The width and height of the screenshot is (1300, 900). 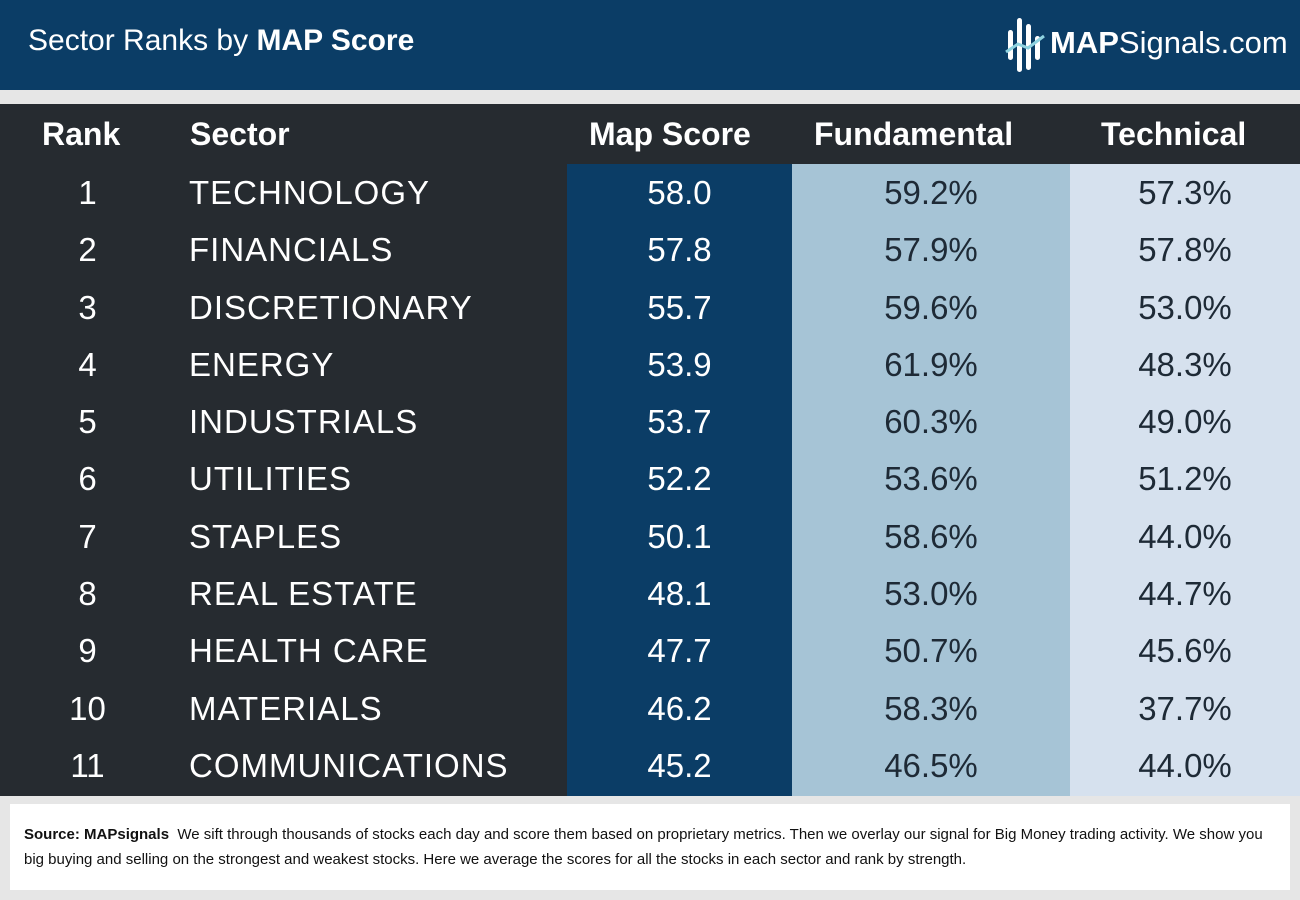 I want to click on fundamental-cell: 57.9%, so click(x=931, y=250).